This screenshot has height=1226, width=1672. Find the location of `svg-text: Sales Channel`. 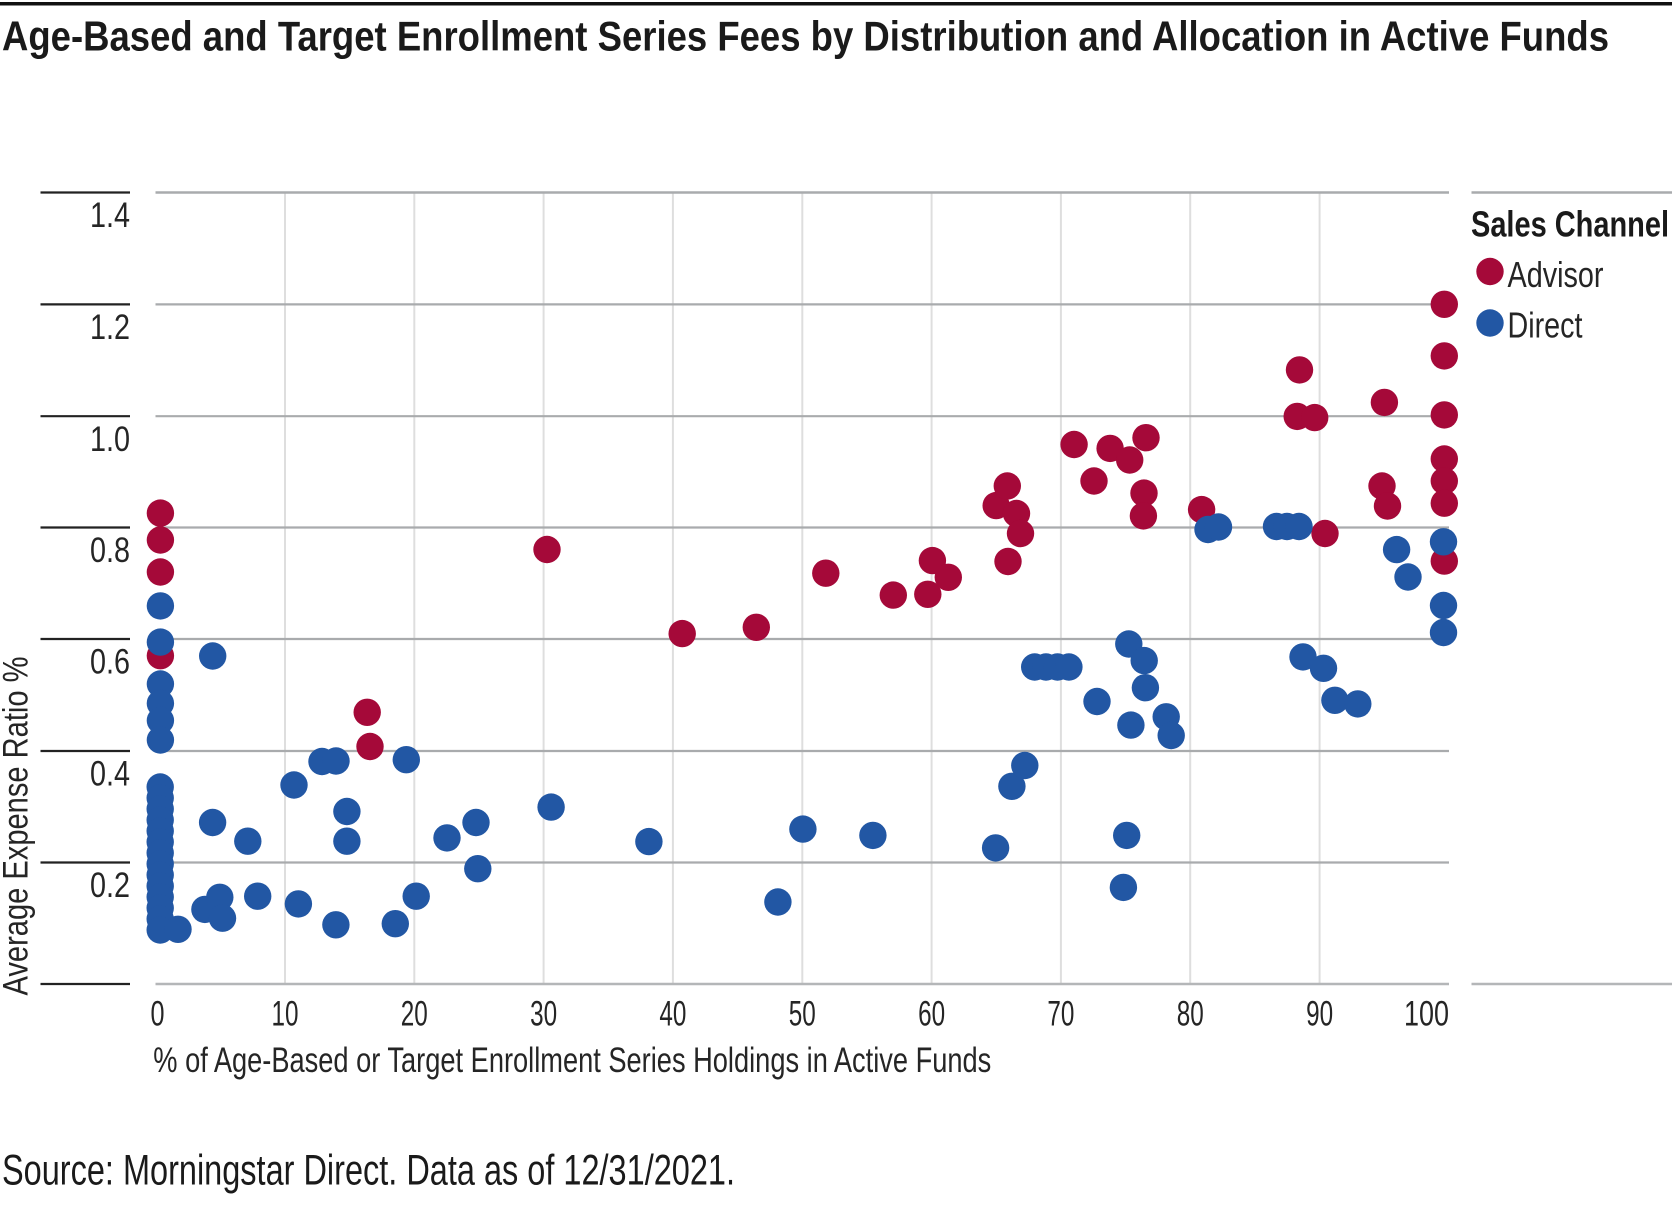

svg-text: Sales Channel is located at coordinates (1570, 224).